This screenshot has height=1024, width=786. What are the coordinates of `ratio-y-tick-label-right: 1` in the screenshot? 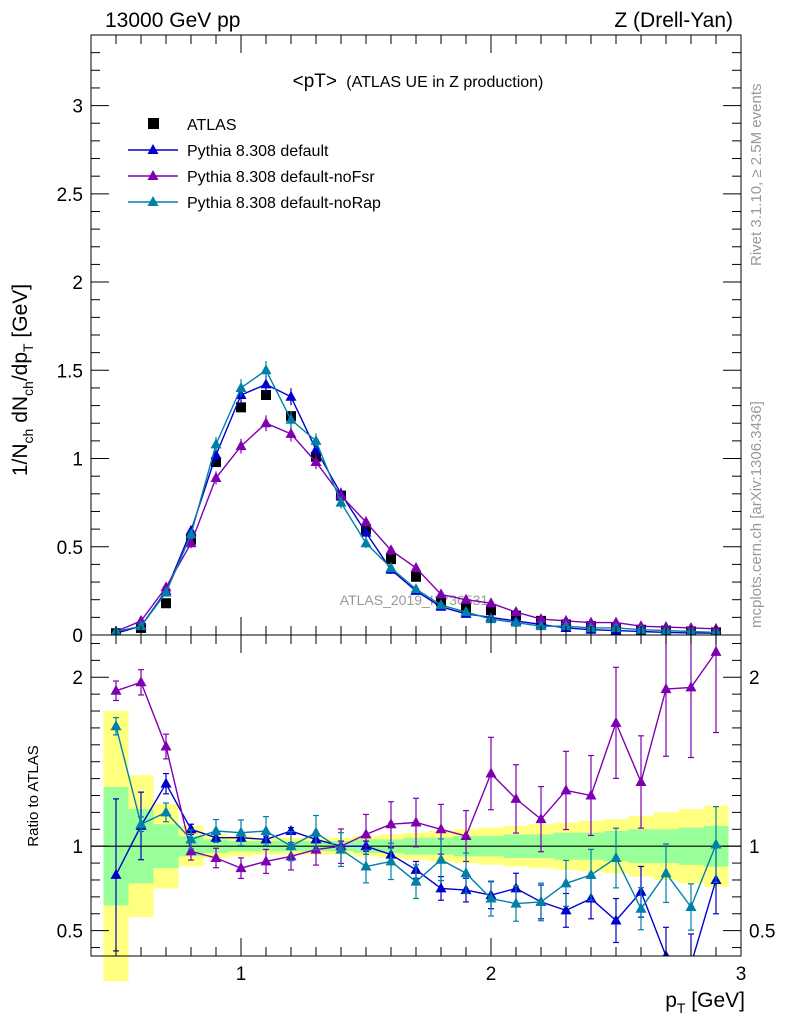 It's located at (754, 847).